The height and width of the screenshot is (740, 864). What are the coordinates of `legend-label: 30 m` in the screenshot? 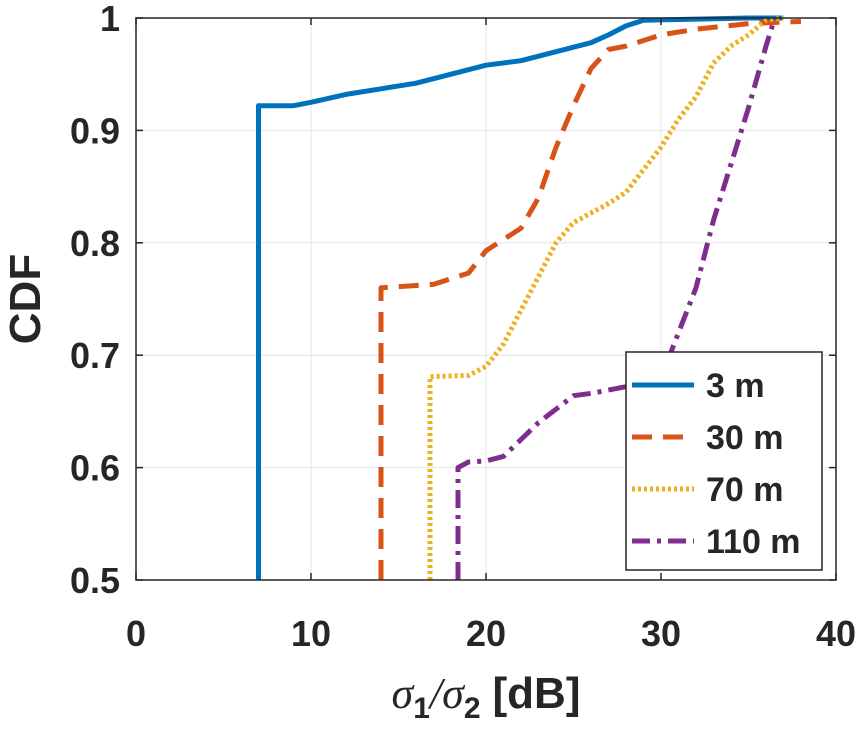 It's located at (745, 438).